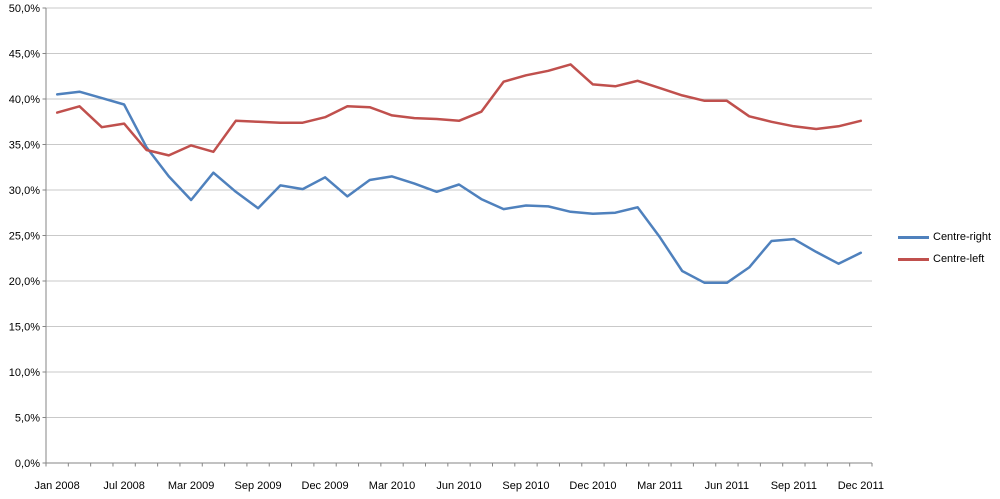  I want to click on y-axis-tick-label: 0,0%, so click(27, 464).